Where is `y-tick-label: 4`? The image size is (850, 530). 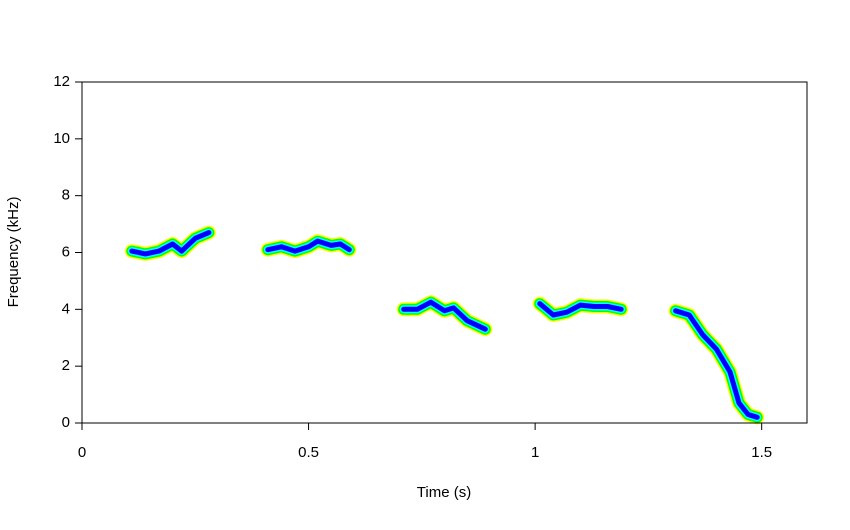
y-tick-label: 4 is located at coordinates (66, 308).